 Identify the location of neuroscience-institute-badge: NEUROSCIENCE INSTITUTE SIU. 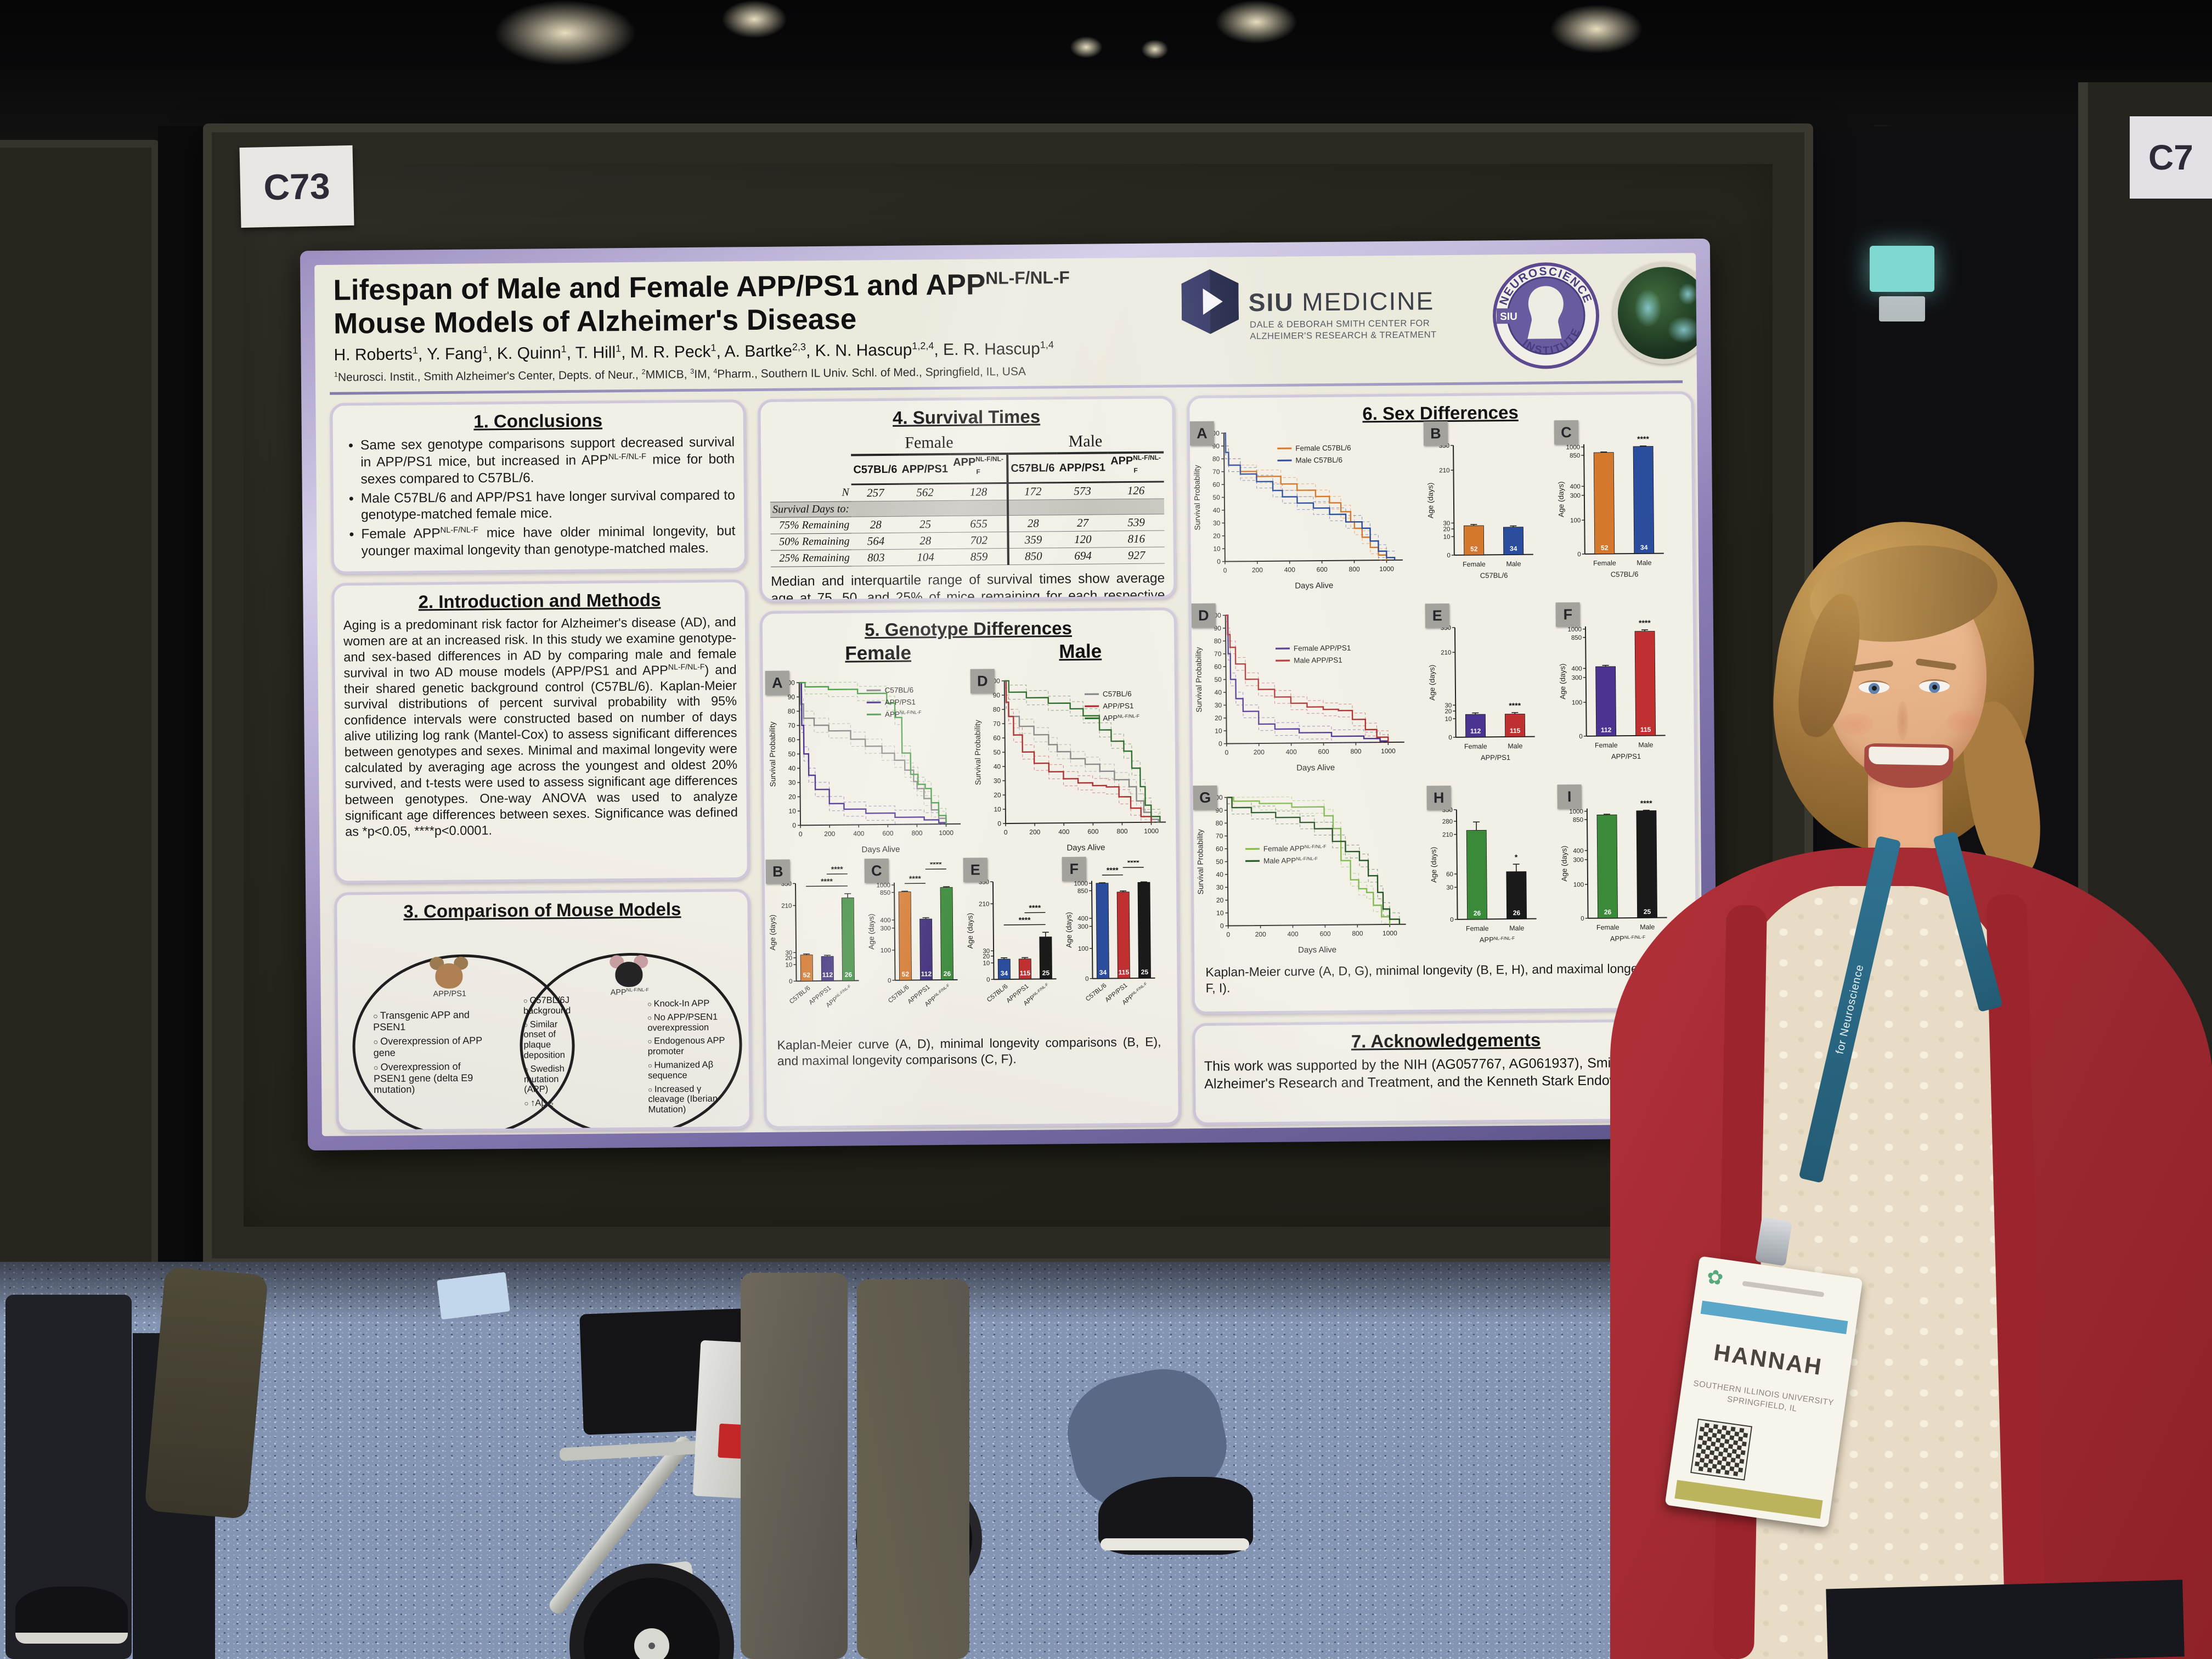
(1547, 315).